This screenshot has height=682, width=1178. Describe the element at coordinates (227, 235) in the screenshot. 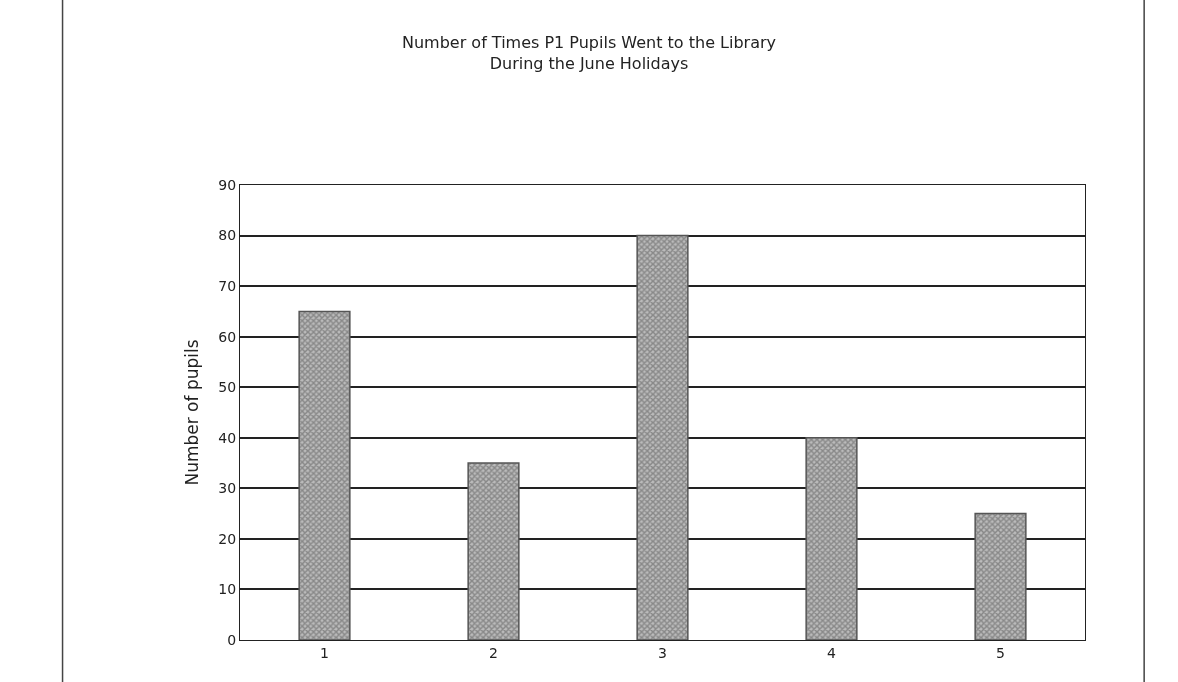

I see `y-tick-label: 80` at that location.